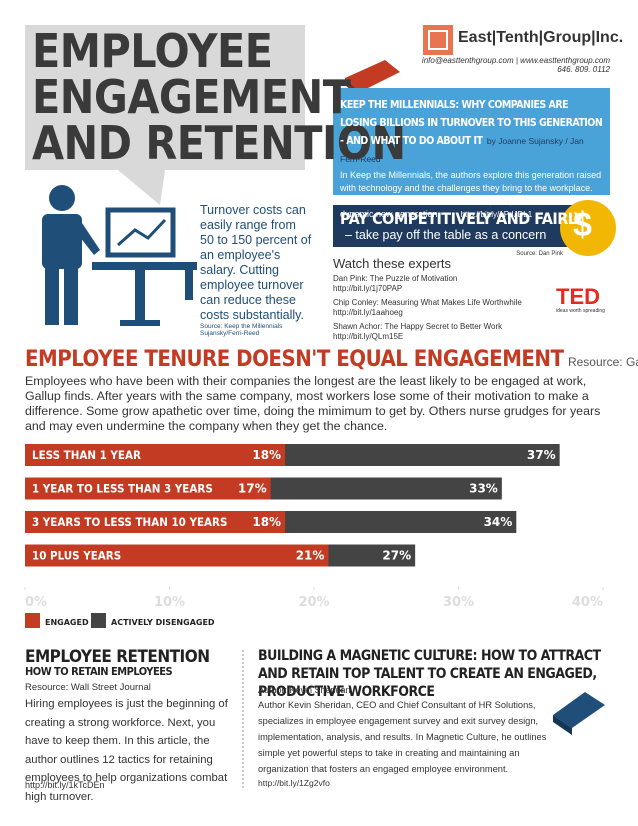 The image size is (638, 826). I want to click on category-label: LESS THAN 1 YEAR, so click(86, 455).